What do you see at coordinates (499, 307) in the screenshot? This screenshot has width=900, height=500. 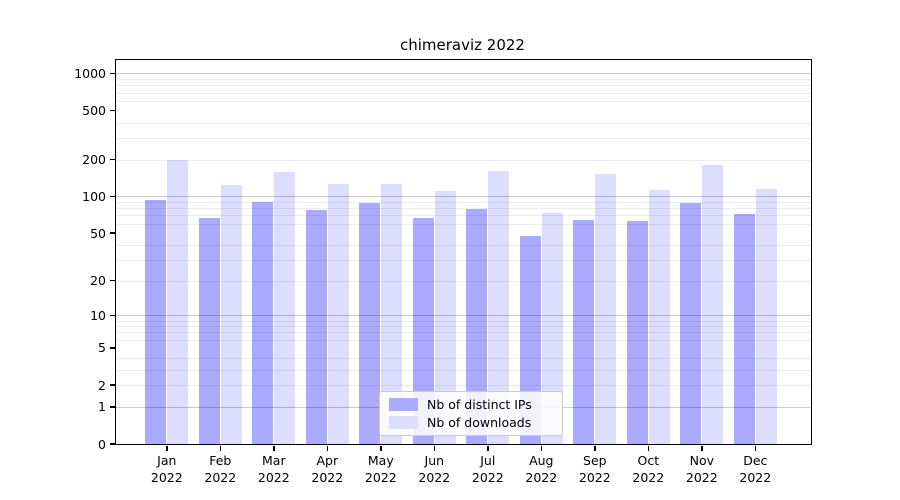 I see `bar-downloads-jul` at bounding box center [499, 307].